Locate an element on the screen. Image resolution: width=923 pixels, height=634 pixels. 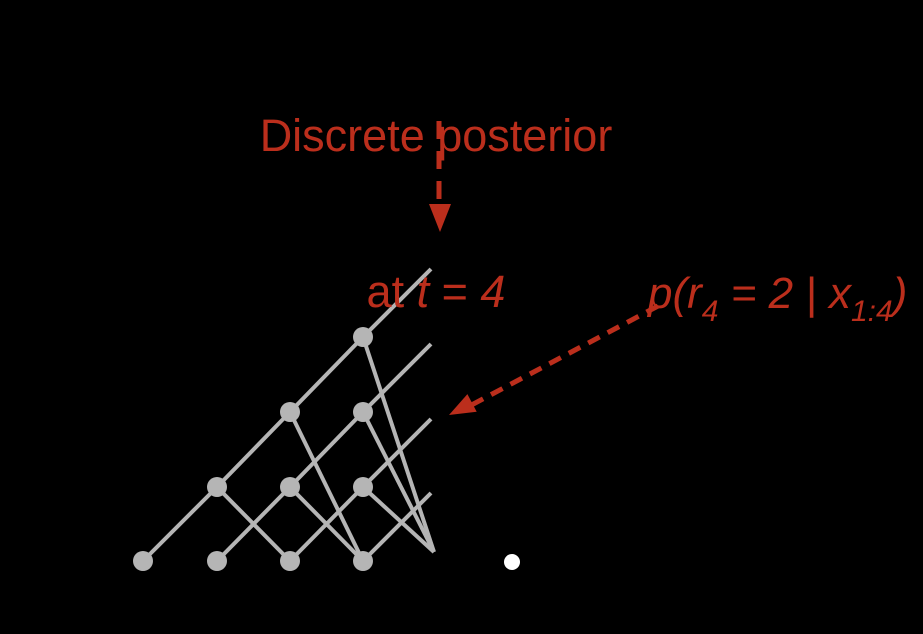
title-text: Discrete posterior is located at coordinates (436, 135).